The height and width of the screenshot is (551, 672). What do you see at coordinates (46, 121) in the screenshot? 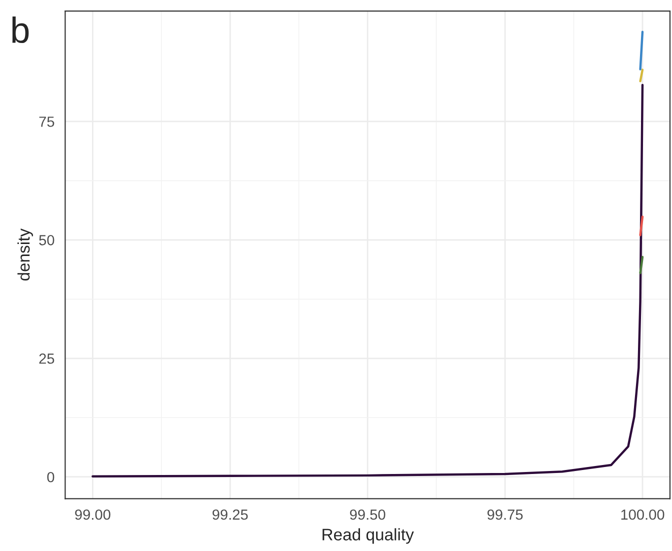
I see `y-tick-label: 75` at bounding box center [46, 121].